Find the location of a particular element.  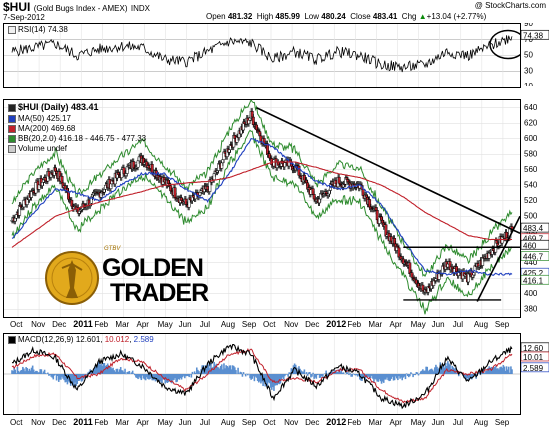

logo-line2: TRADER is located at coordinates (159, 293).